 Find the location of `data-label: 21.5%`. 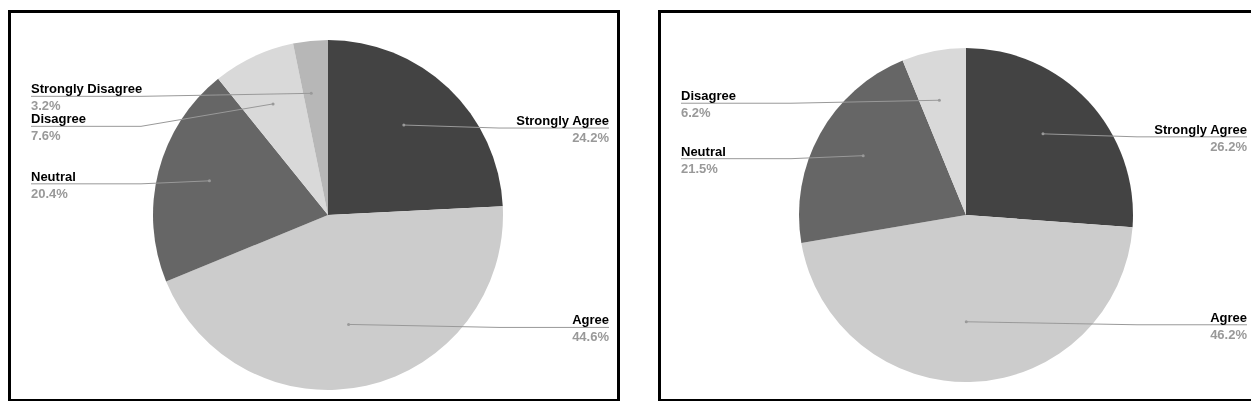

data-label: 21.5% is located at coordinates (700, 168).